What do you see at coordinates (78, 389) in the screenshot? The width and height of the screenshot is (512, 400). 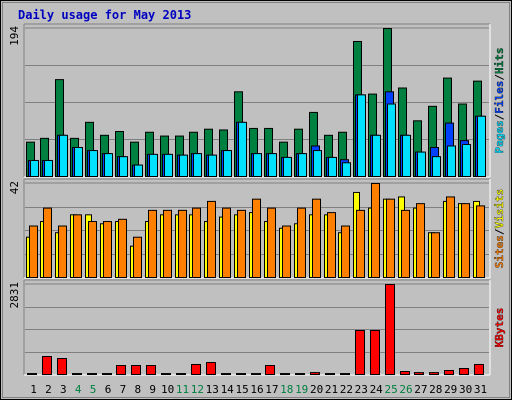 I see `x-tick-label: 4` at bounding box center [78, 389].